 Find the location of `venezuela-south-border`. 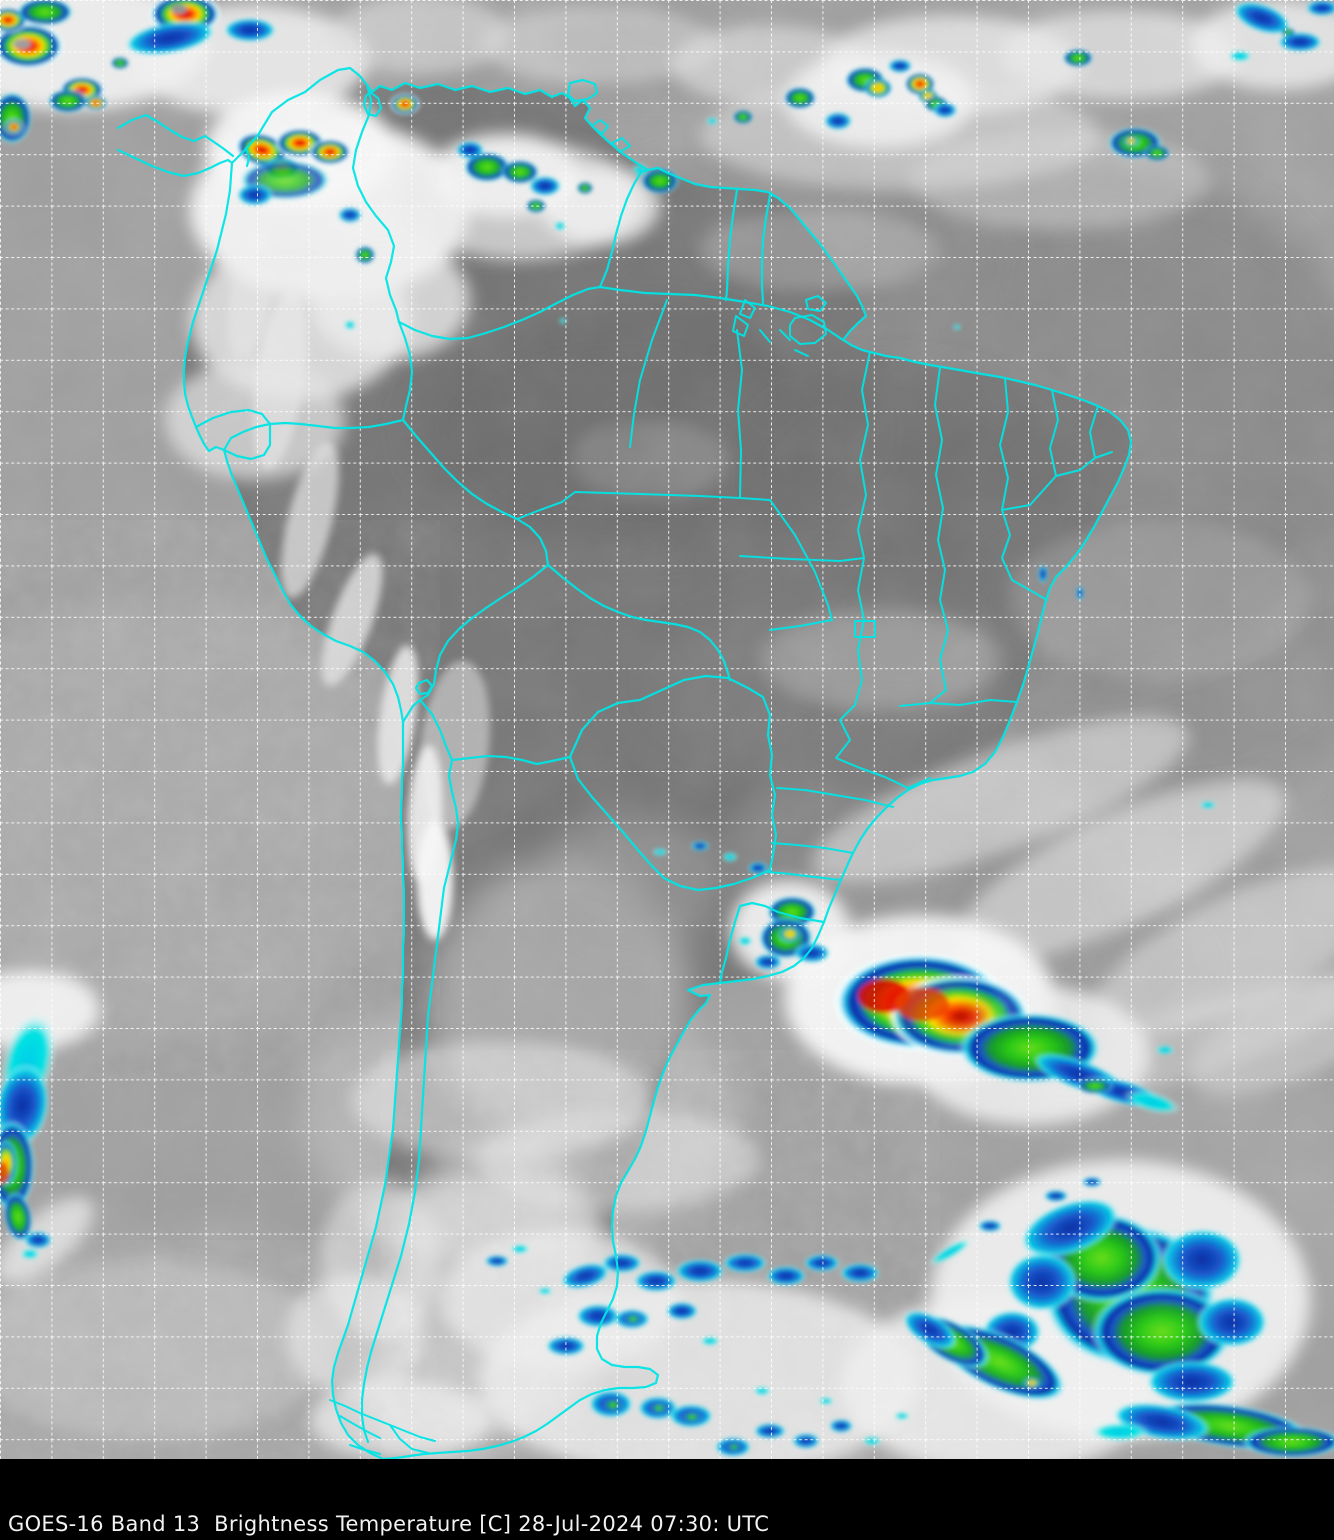

venezuela-south-border is located at coordinates (523, 254).